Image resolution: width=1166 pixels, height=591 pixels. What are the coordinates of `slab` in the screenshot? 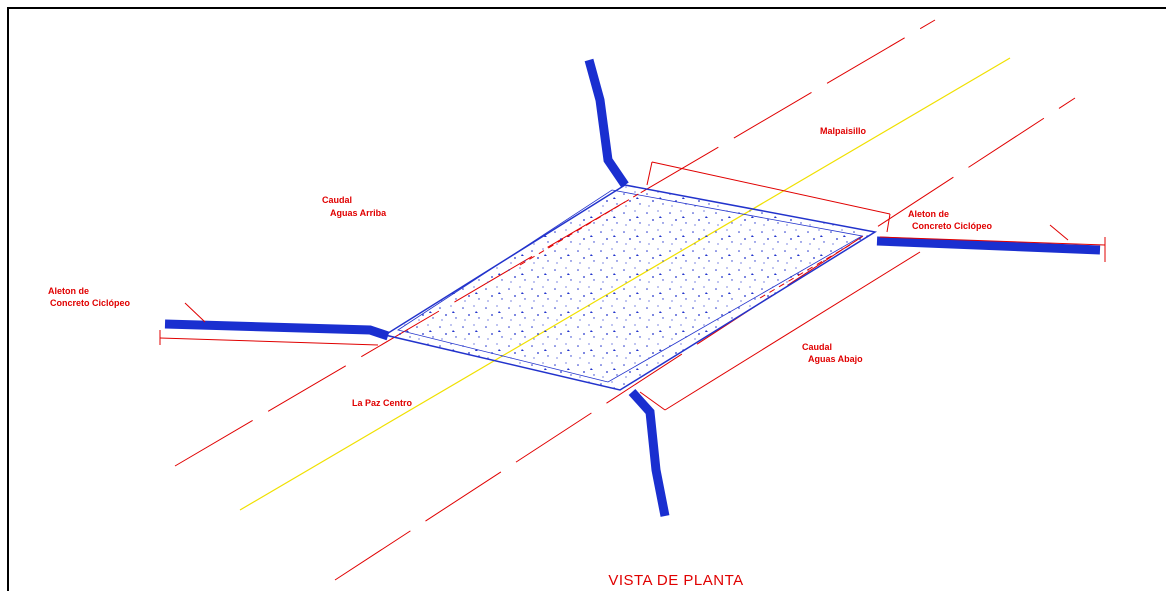 It's located at (630, 287).